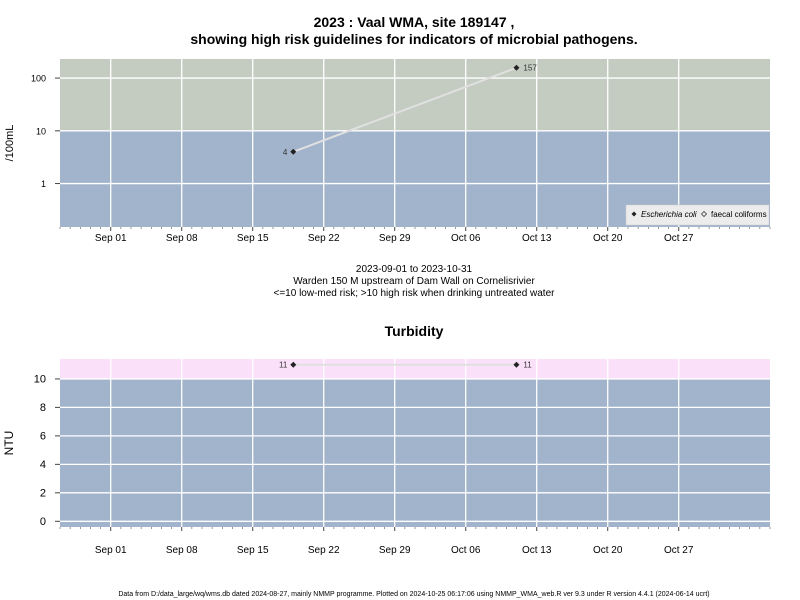 Image resolution: width=800 pixels, height=600 pixels. I want to click on legend-faecal-marker, so click(704, 214).